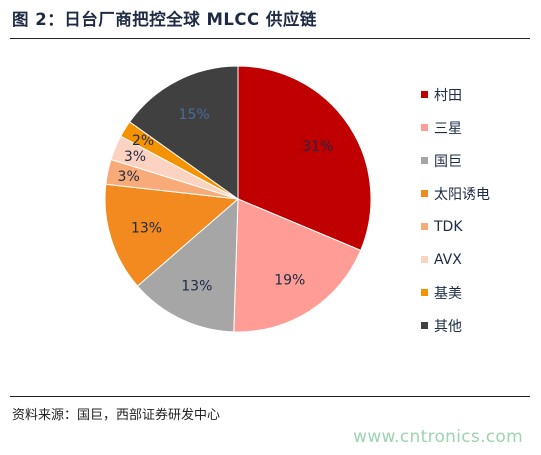 The height and width of the screenshot is (455, 541). I want to click on legend-item-3: 太阳诱电, so click(455, 193).